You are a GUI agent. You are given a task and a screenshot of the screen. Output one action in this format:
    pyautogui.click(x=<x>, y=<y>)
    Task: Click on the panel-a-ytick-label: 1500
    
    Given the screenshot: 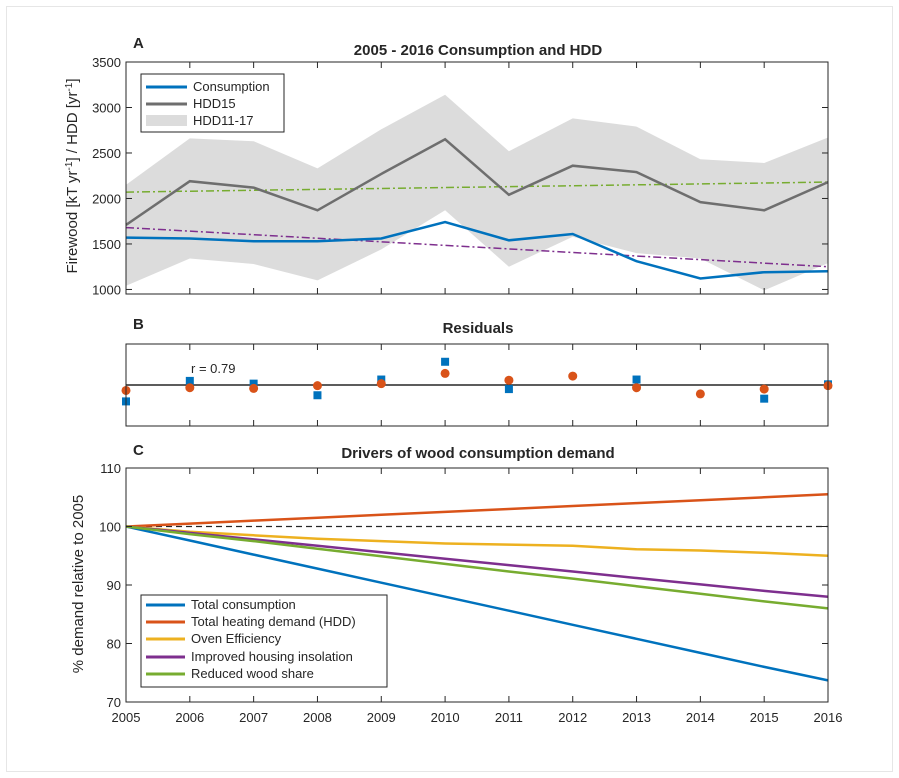 What is the action you would take?
    pyautogui.click(x=106, y=244)
    